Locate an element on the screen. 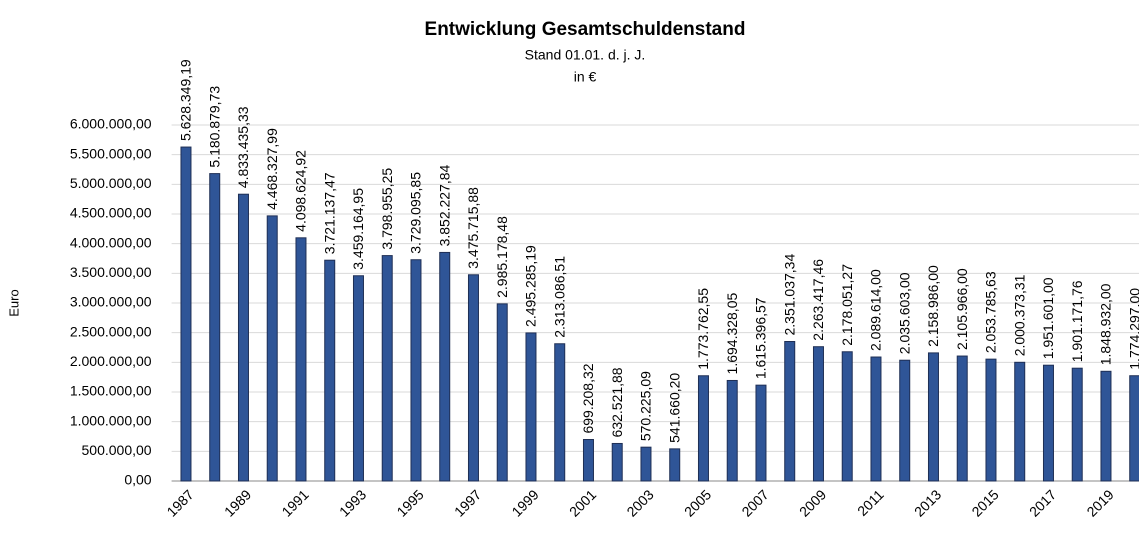 The image size is (1139, 536). y-tick-label: 1.500.000,00 is located at coordinates (111, 391).